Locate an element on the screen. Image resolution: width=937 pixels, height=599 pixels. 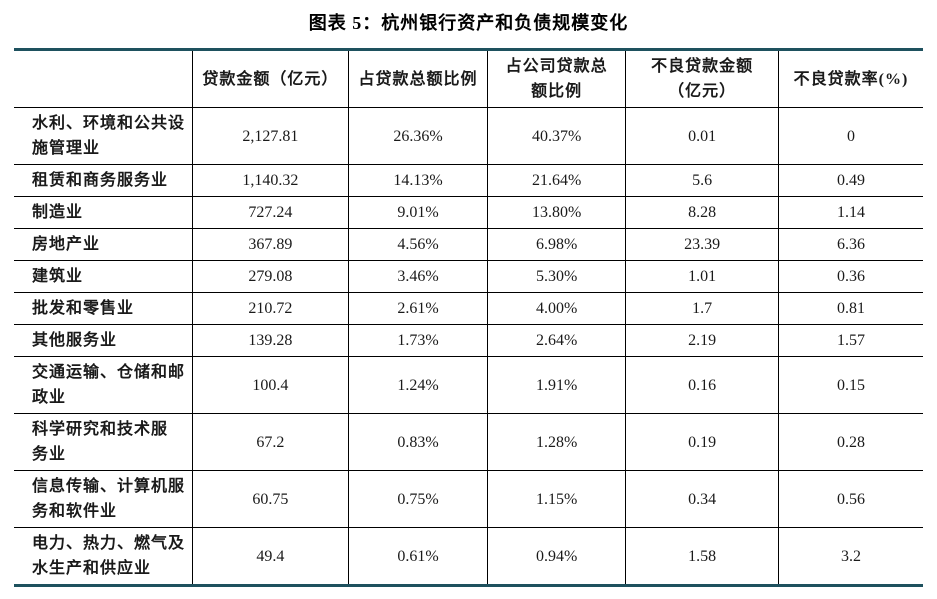
value-cell: 1.58 is located at coordinates (702, 556).